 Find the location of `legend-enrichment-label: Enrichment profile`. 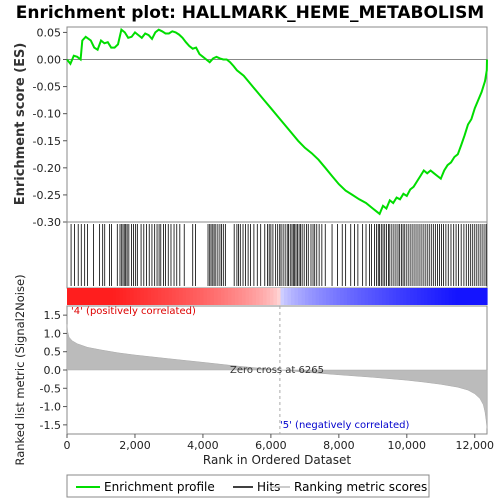

legend-enrichment-label: Enrichment profile is located at coordinates (159, 487).